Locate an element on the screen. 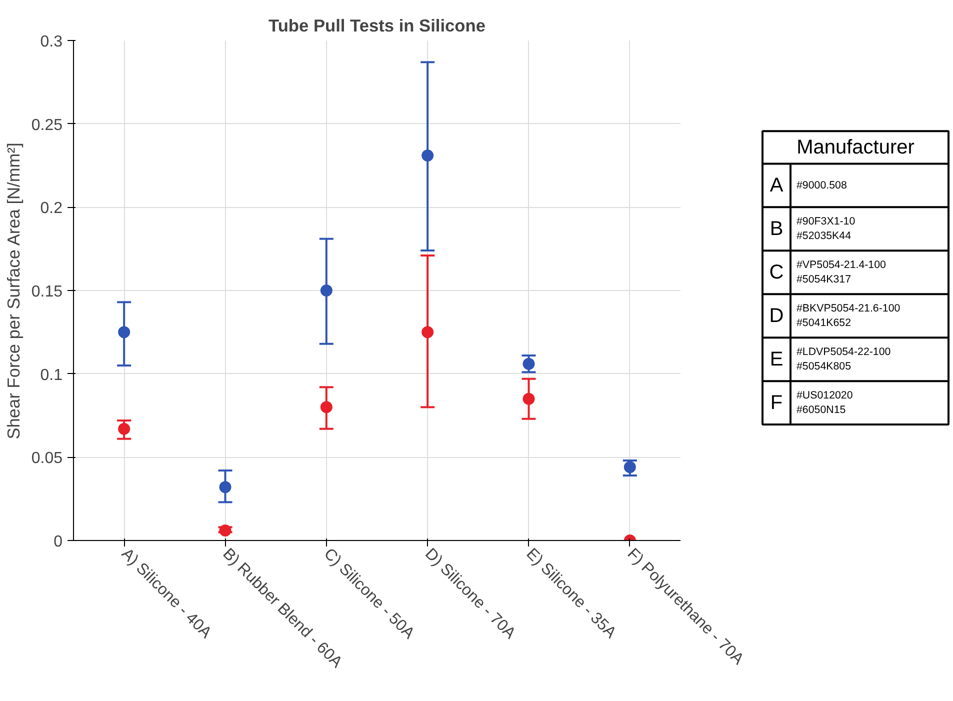 This screenshot has height=701, width=953. y-tick-label: 0.05 is located at coordinates (47, 459).